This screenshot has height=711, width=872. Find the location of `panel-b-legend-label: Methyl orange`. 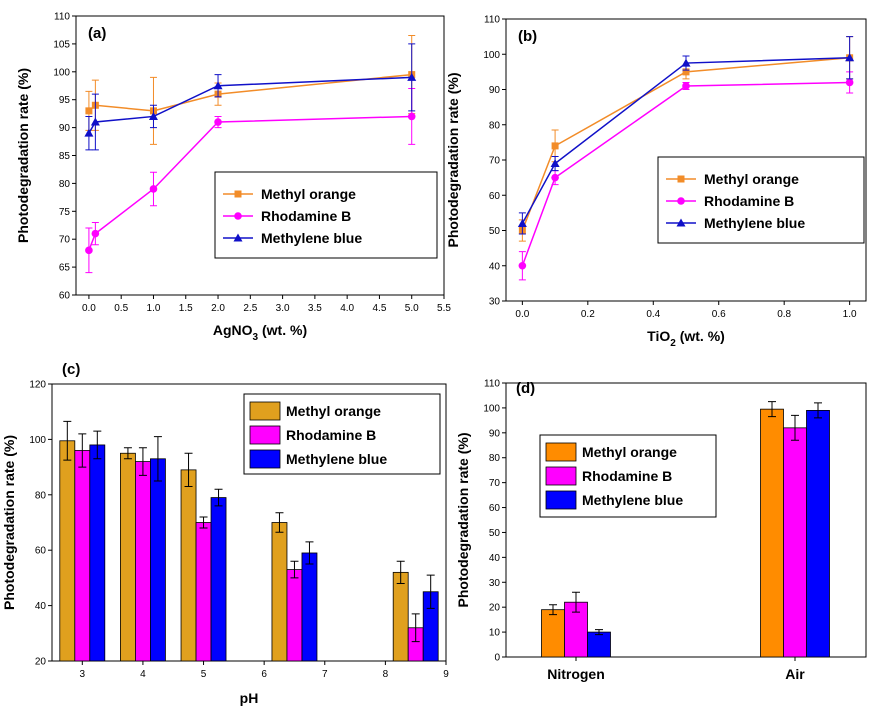

panel-b-legend-label: Methyl orange is located at coordinates (751, 179).